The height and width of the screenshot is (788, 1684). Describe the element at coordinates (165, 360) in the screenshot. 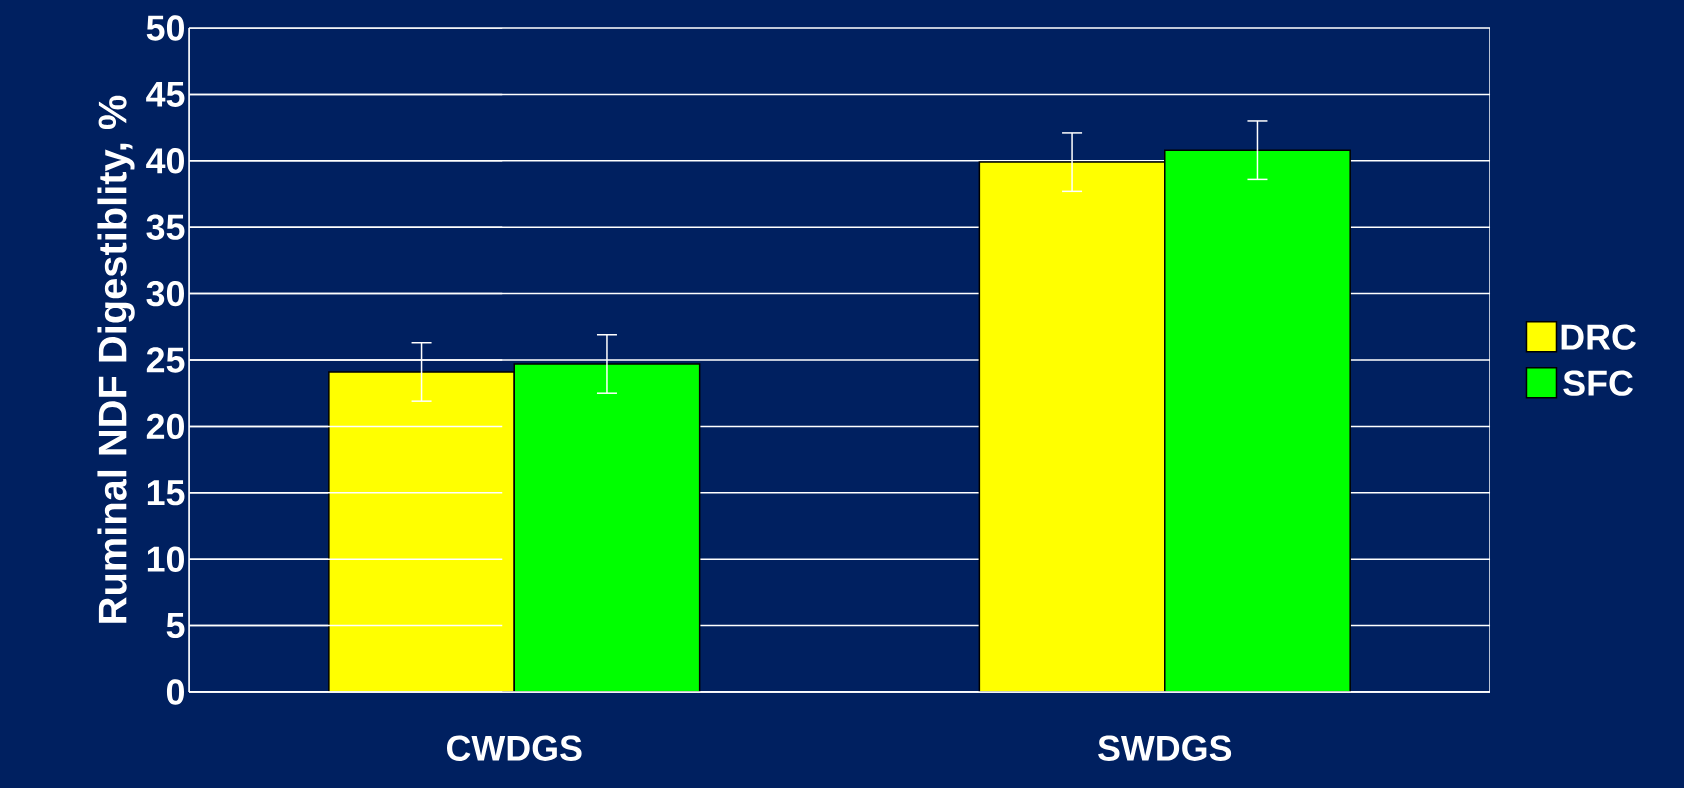

I see `y-tick-label: 25` at that location.